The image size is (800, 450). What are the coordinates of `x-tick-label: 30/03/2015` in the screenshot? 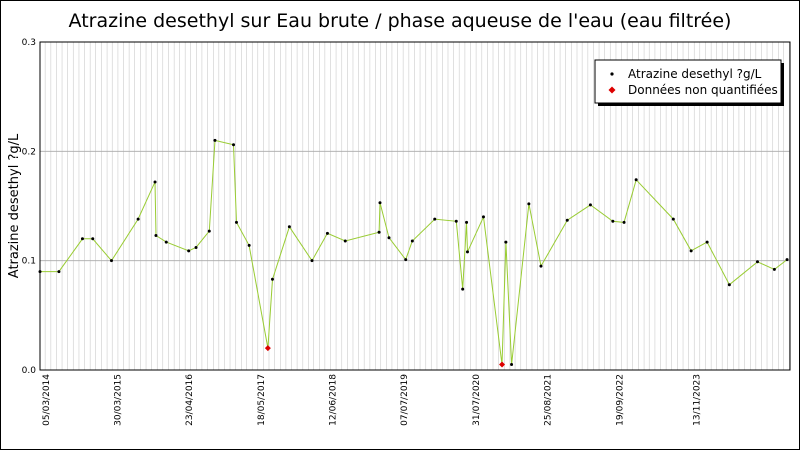 It's located at (119, 400).